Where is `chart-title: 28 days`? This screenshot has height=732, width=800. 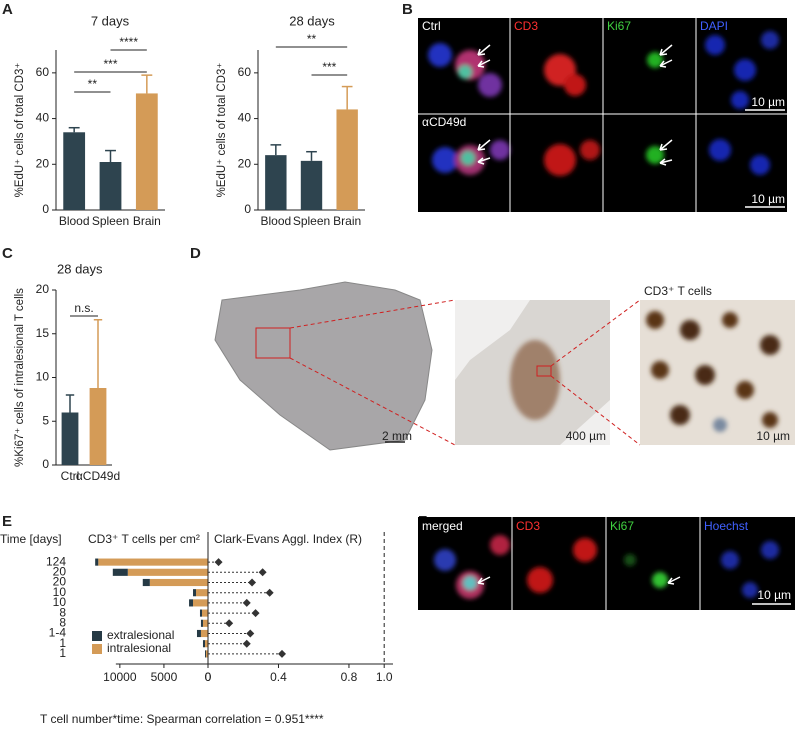 chart-title: 28 days is located at coordinates (80, 268).